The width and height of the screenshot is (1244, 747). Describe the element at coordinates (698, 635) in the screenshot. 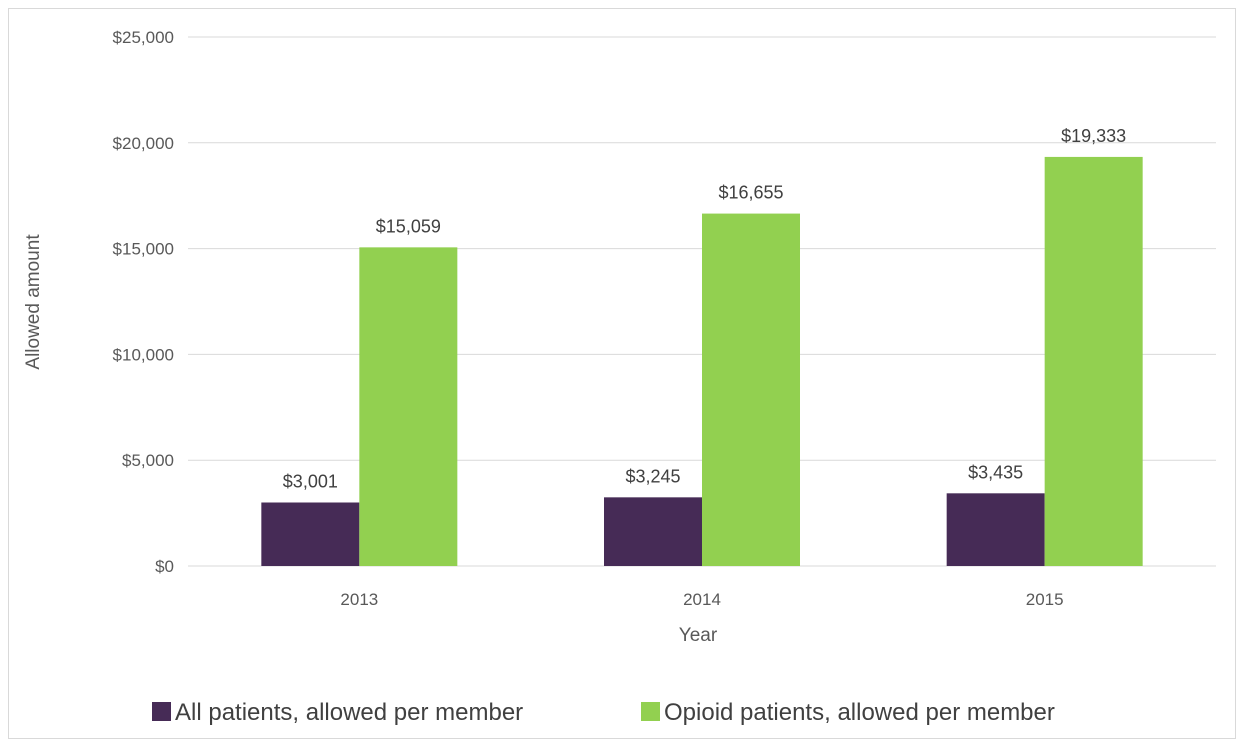

I see `x-axis-title: Year` at that location.